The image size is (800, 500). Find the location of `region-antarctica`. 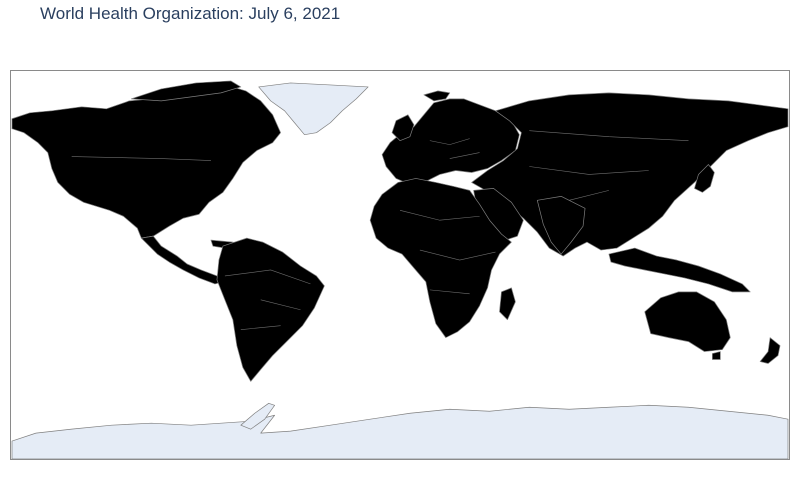

region-antarctica is located at coordinates (400, 431).